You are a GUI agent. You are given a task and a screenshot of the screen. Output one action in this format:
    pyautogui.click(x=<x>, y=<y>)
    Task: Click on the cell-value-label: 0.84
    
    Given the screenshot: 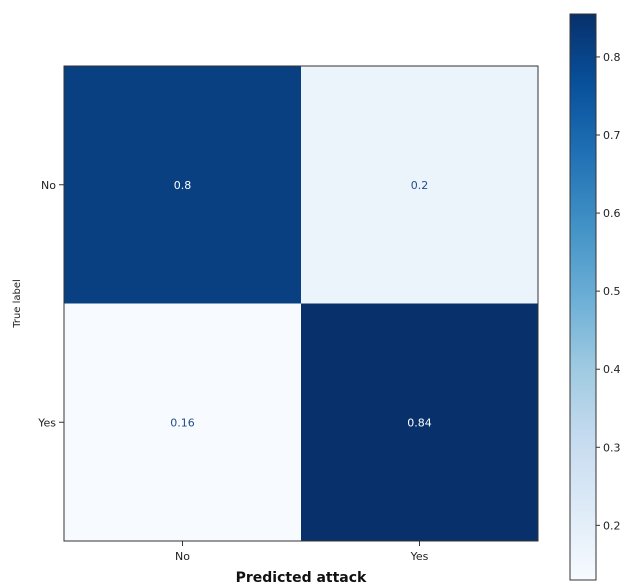 What is the action you would take?
    pyautogui.click(x=419, y=422)
    